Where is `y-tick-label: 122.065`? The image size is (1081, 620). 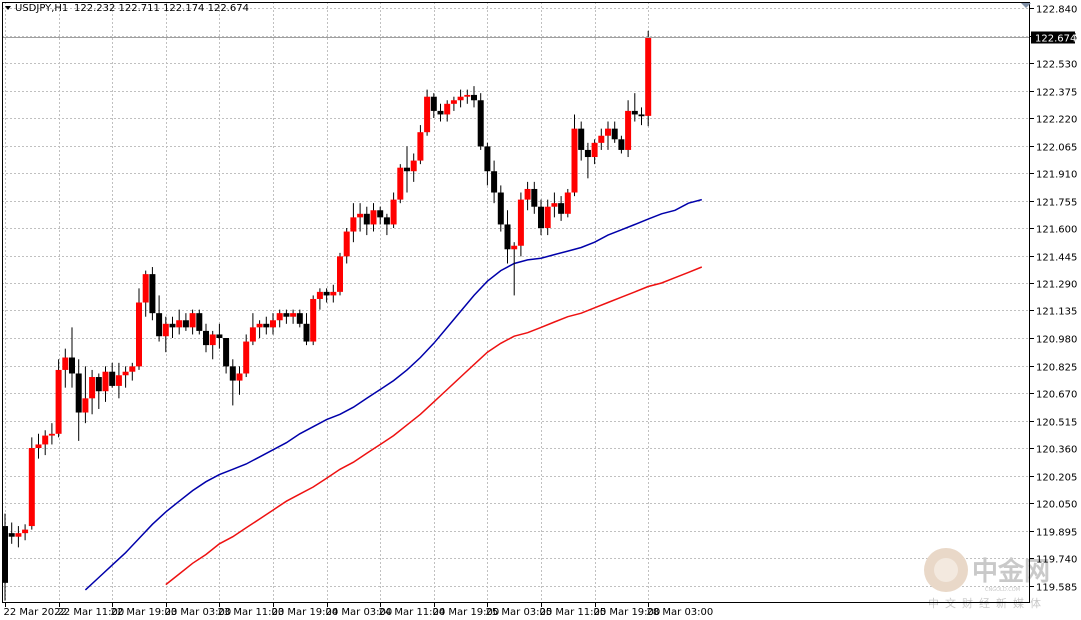
y-tick-label: 122.065 is located at coordinates (1056, 148).